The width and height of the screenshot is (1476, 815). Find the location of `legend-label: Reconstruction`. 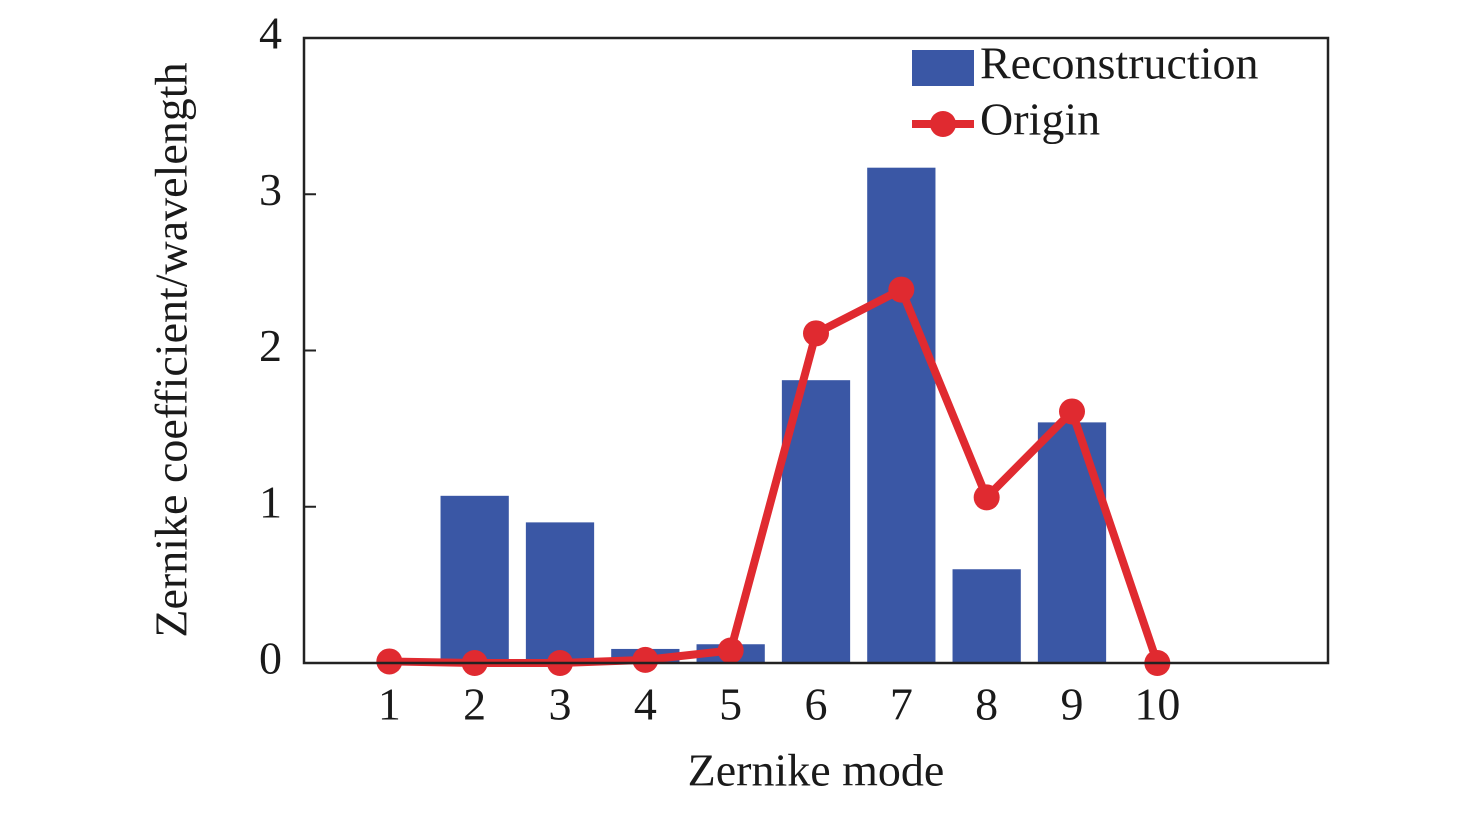

legend-label: Reconstruction is located at coordinates (1119, 63).